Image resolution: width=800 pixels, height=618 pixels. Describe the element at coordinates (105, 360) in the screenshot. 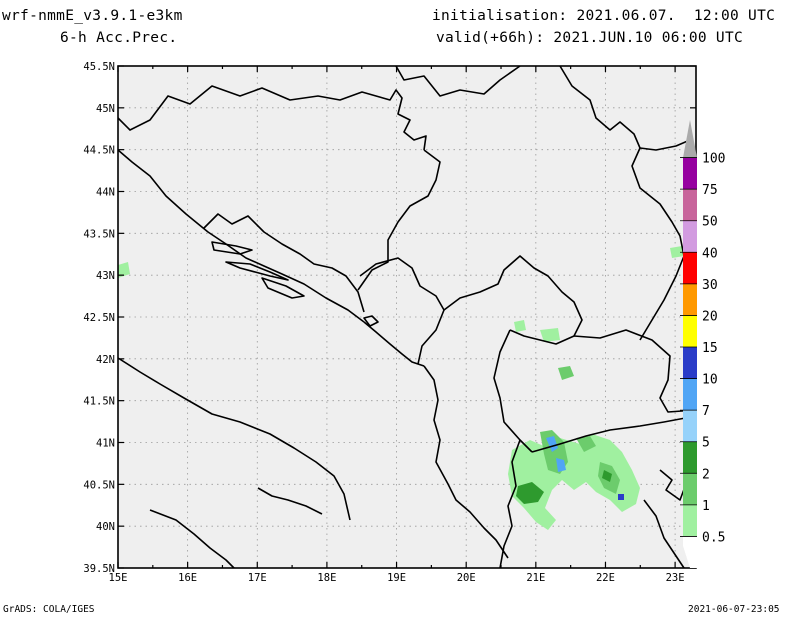

I see `lat-tick-label: 42N` at that location.